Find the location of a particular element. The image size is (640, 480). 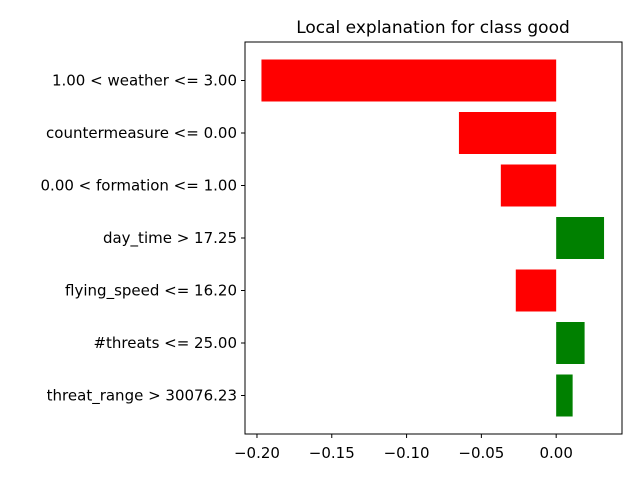

y-tick-label: 1.00 < weather <= 3.00 is located at coordinates (144, 81).